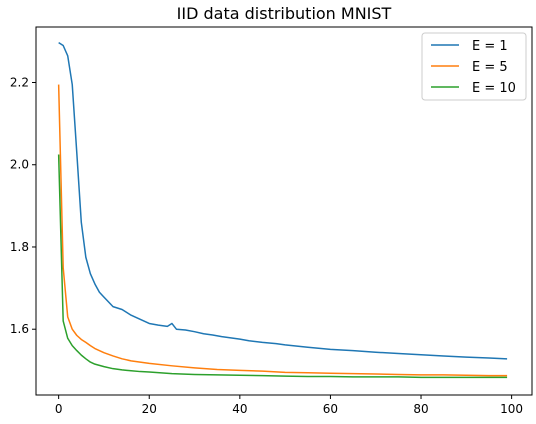 Image resolution: width=536 pixels, height=424 pixels. I want to click on y-tick-label: 2.2, so click(19, 83).